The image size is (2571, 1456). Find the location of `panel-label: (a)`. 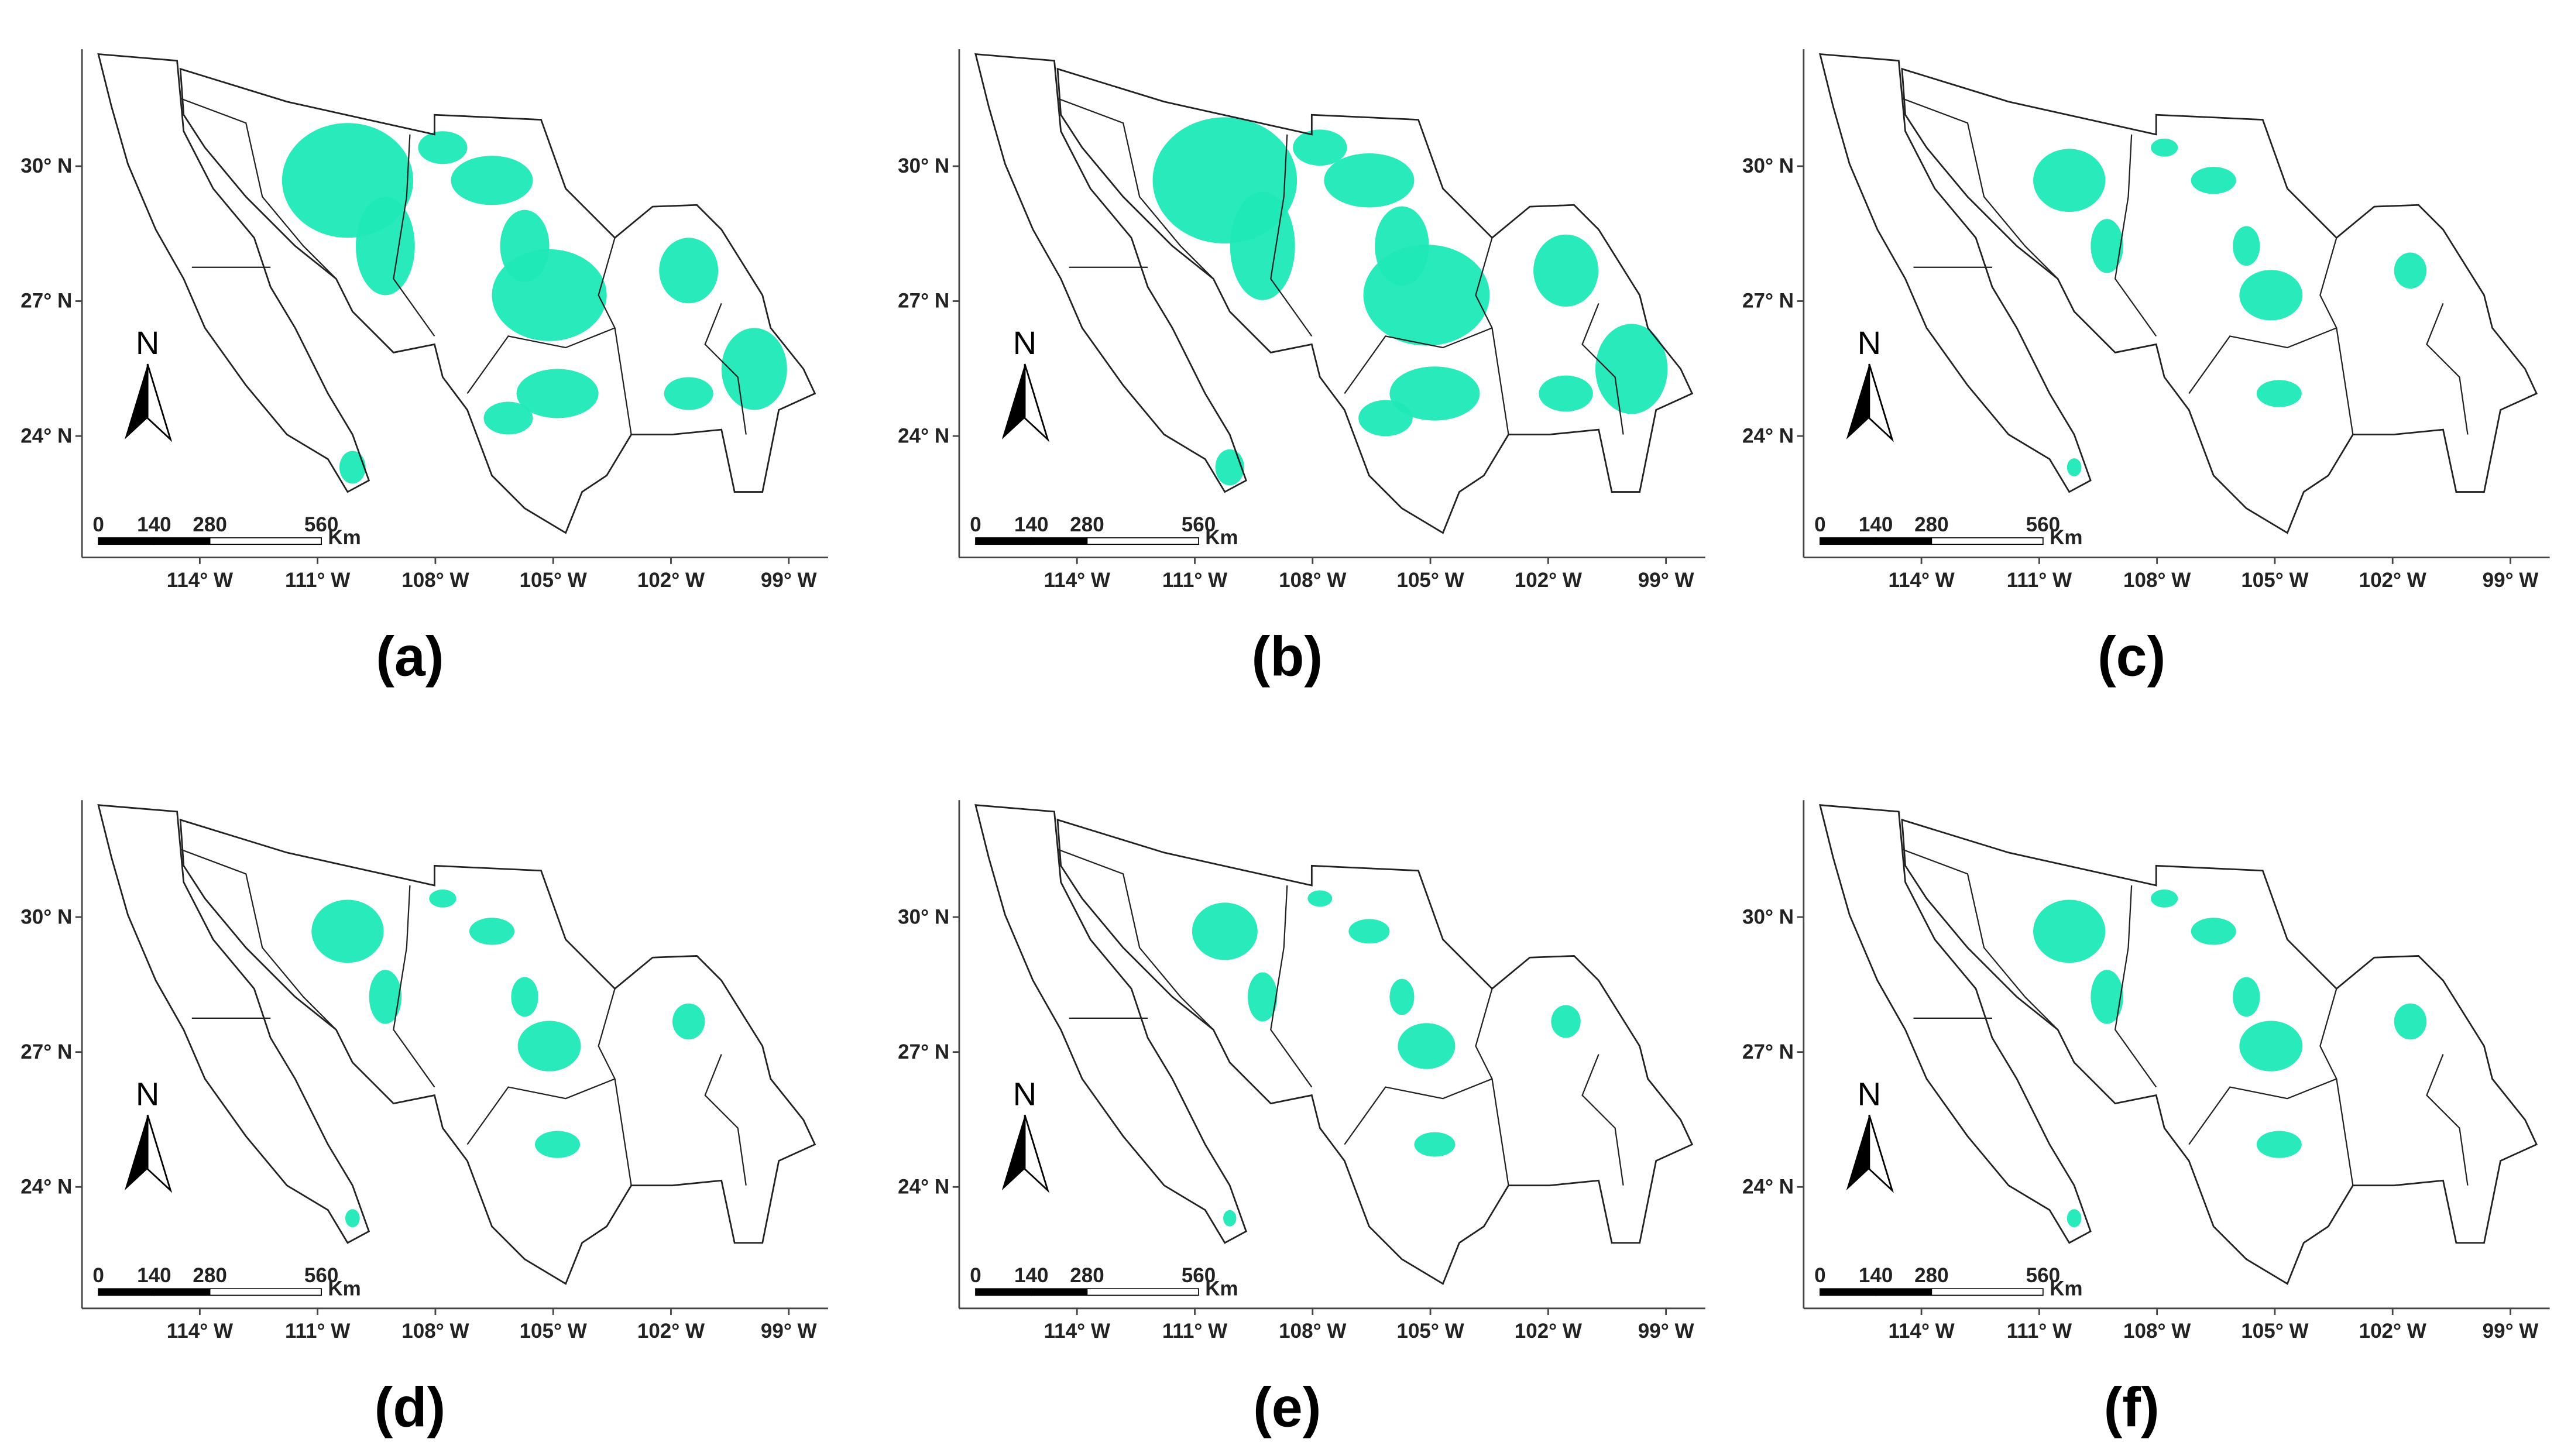

panel-label: (a) is located at coordinates (410, 657).